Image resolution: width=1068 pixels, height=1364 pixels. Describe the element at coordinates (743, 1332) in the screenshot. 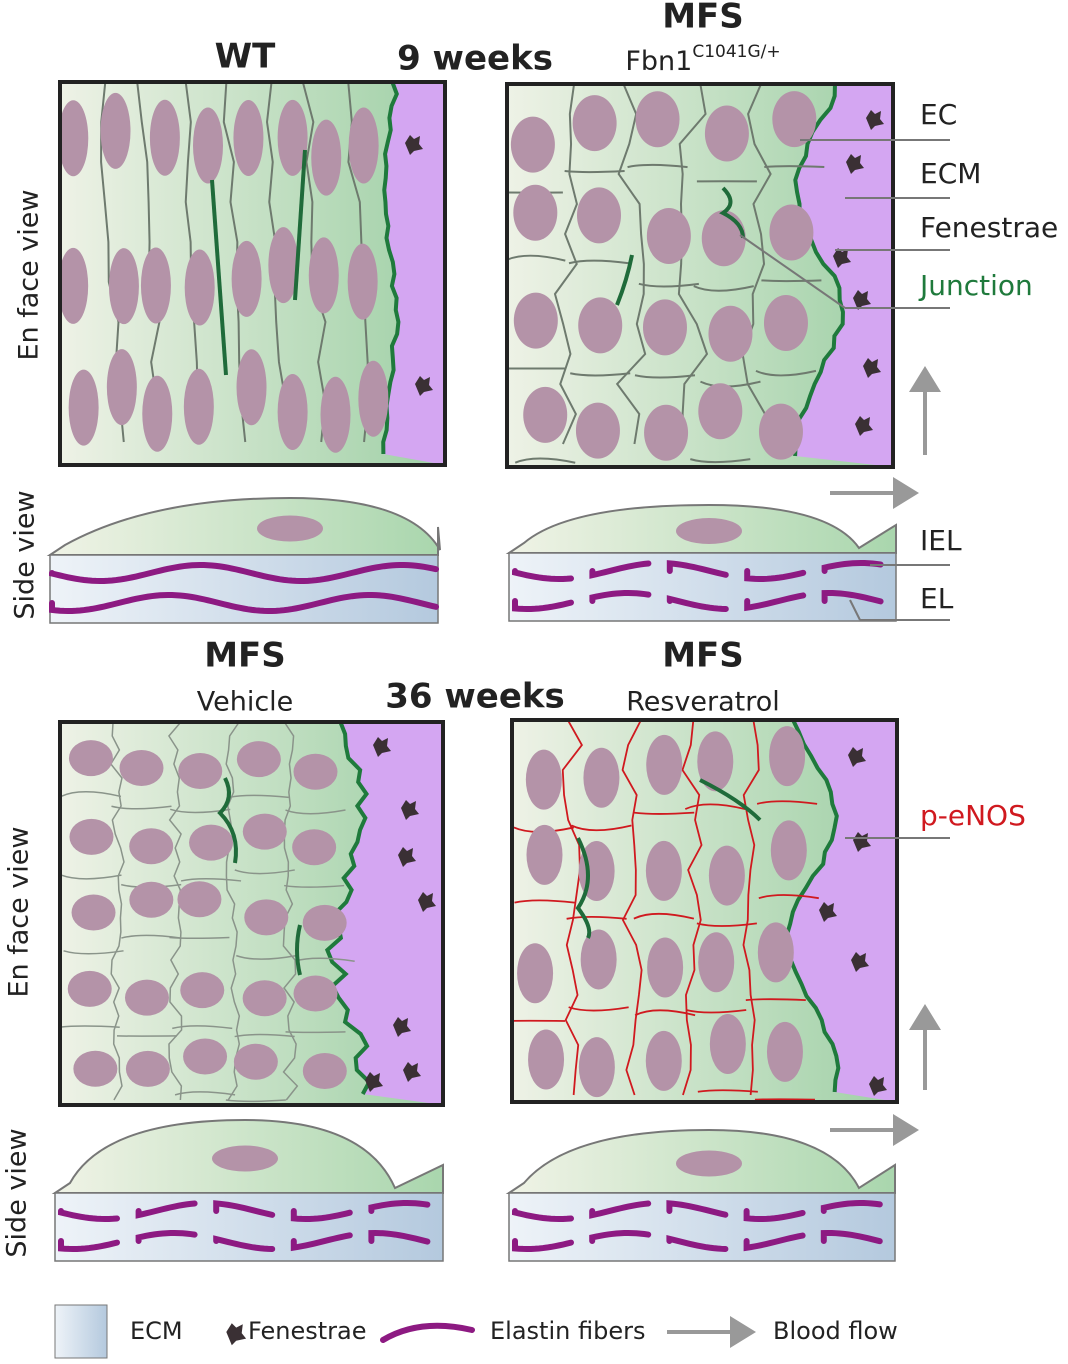

I see `flow-arrow-head` at that location.